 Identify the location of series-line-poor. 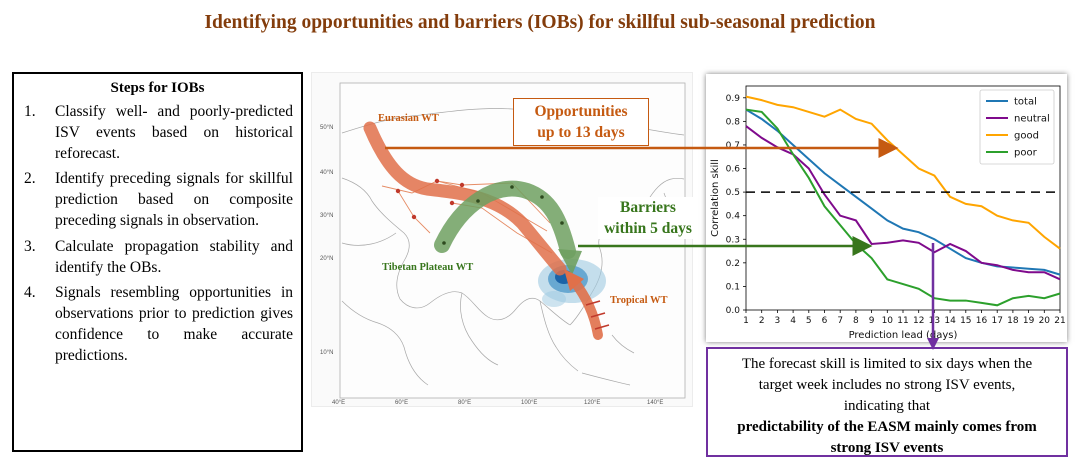
(903, 207).